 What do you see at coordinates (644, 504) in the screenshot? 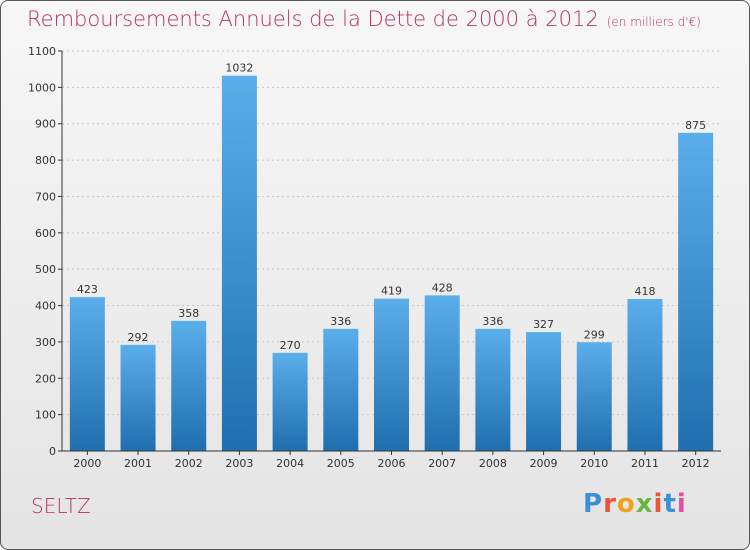
I see `logo-letter: x` at bounding box center [644, 504].